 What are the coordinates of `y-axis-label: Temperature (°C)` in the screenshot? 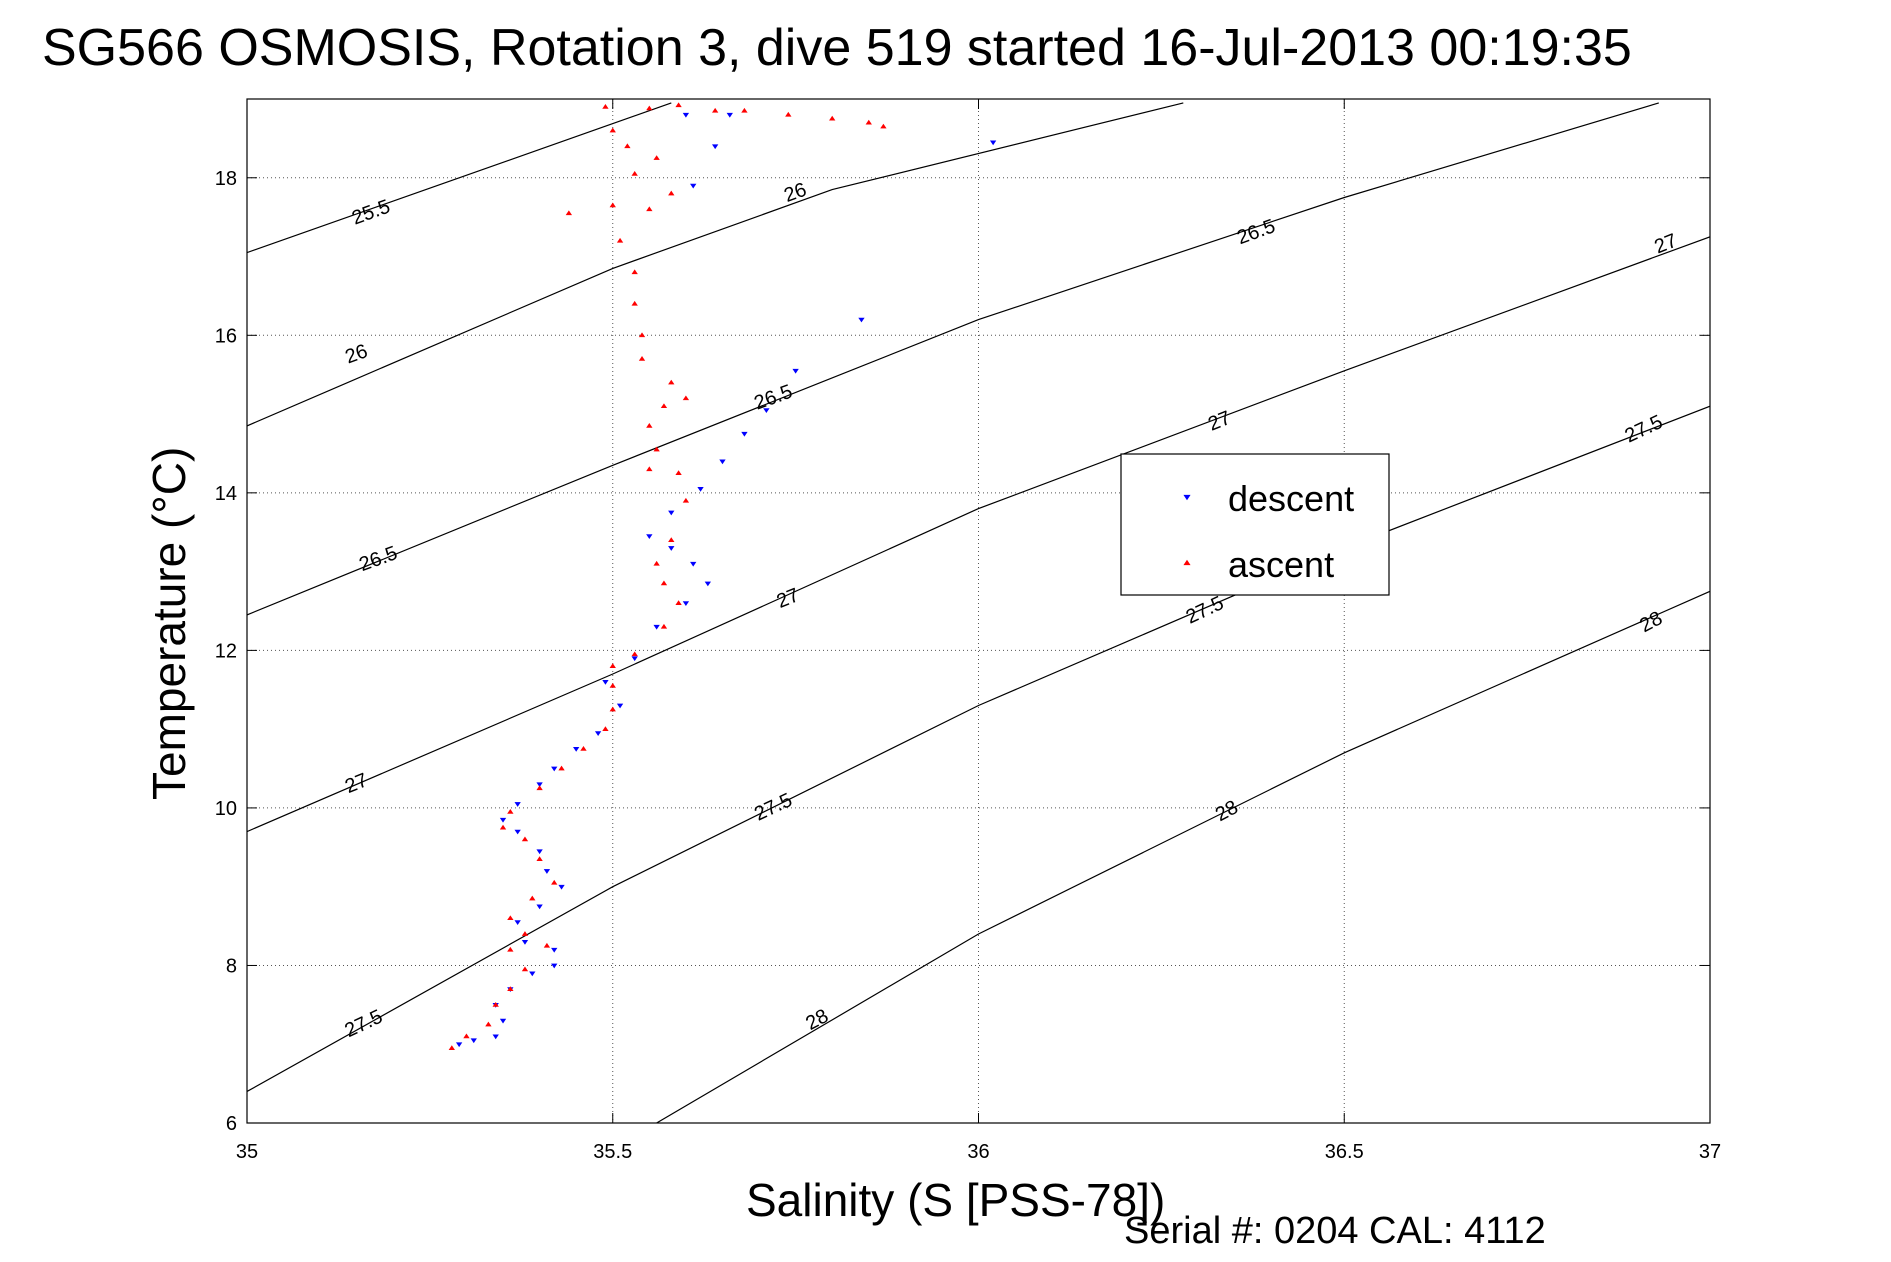 It's located at (169, 623).